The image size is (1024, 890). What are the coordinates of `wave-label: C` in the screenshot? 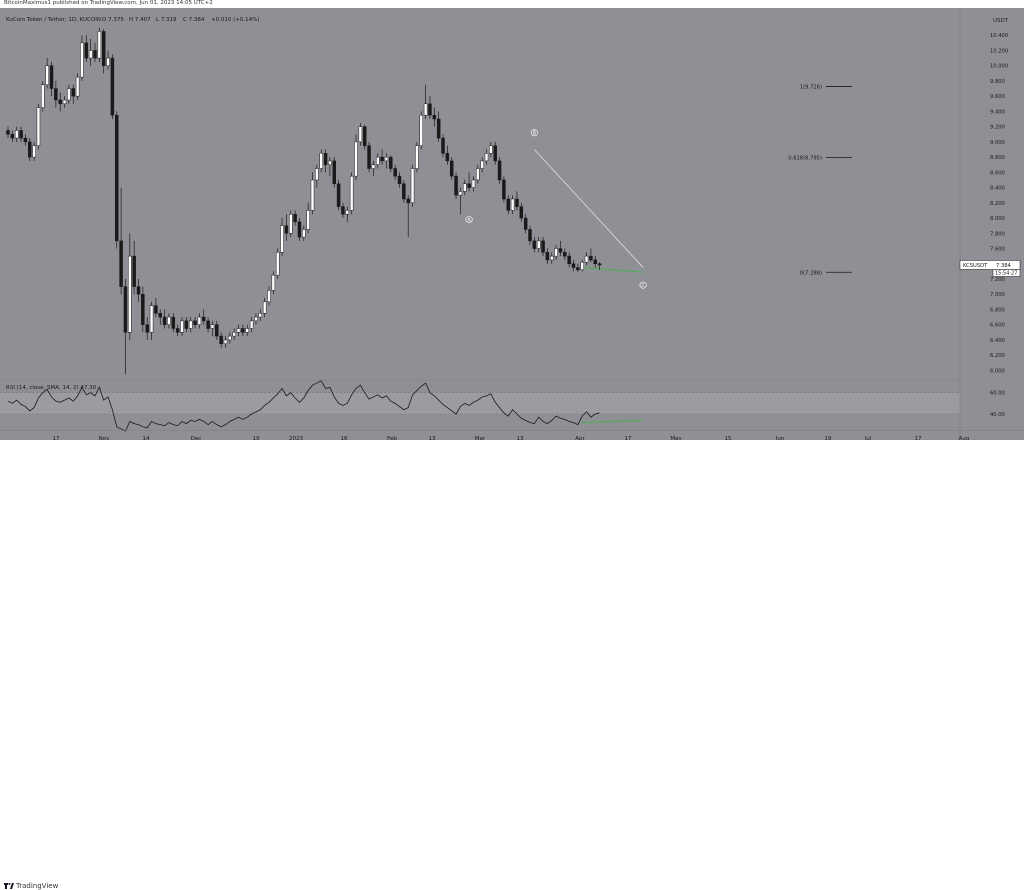 It's located at (643, 286).